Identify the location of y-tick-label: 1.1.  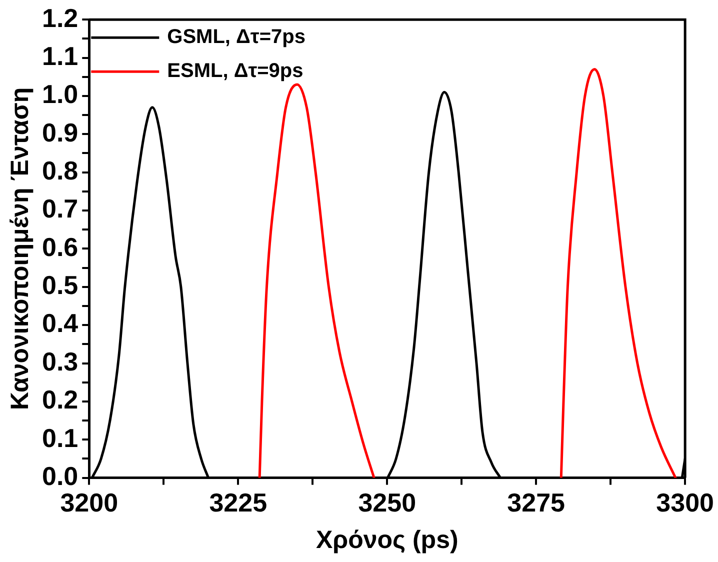
(60, 55).